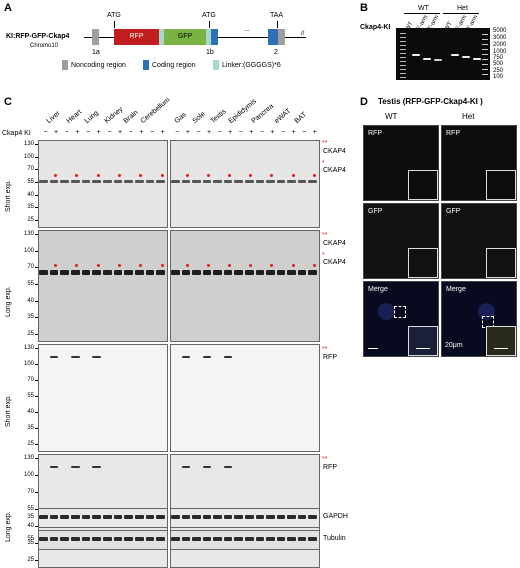 The width and height of the screenshot is (520, 568). What do you see at coordinates (95, 37) in the screenshot?
I see `noncoding-exon-1a` at bounding box center [95, 37].